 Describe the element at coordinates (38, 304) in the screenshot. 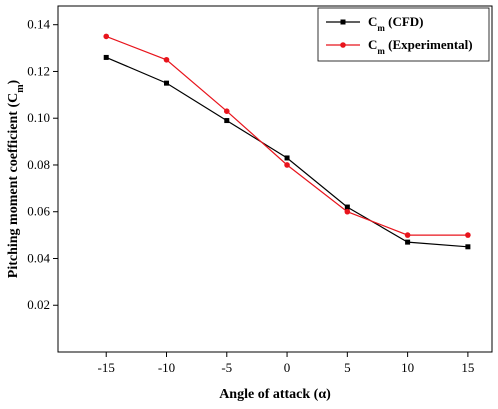

I see `y-tick-label: 0.02` at that location.